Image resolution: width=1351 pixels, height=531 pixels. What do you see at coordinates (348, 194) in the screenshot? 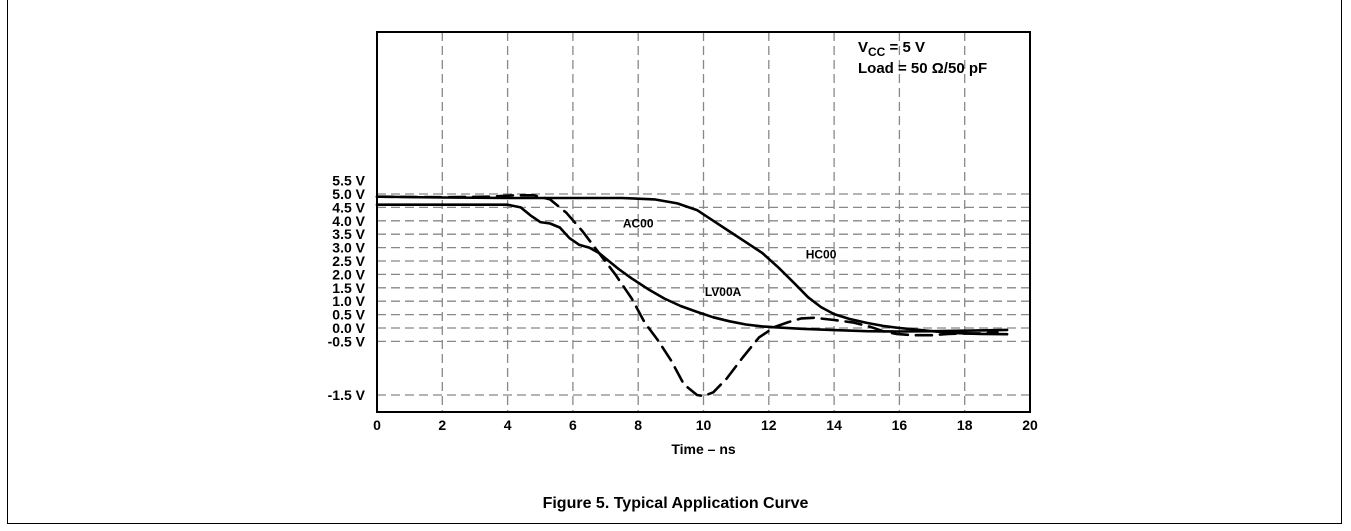
I see `y-tick-label: 5.0 V` at bounding box center [348, 194].